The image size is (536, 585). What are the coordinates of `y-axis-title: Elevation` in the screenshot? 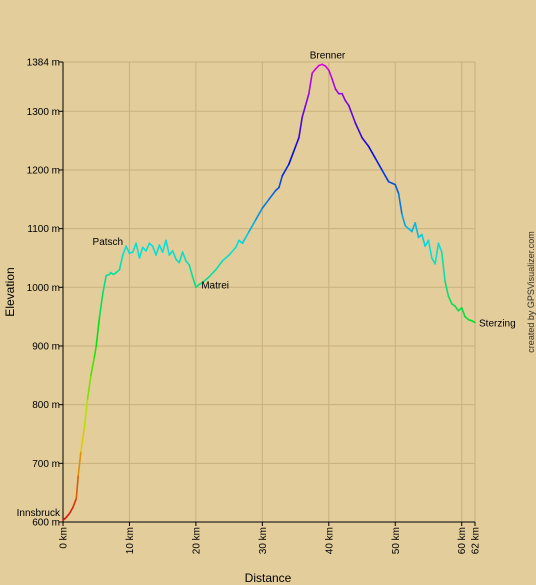 It's located at (10, 291).